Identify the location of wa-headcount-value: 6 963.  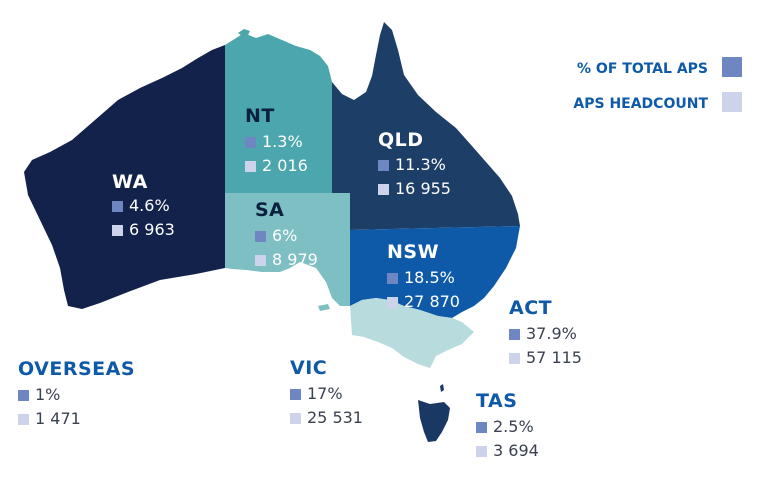
(152, 229).